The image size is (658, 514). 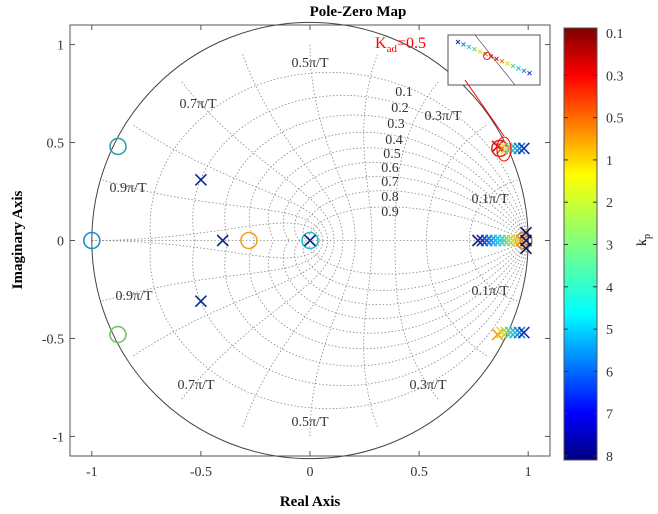 I want to click on colorbar-label: kp, so click(x=644, y=240).